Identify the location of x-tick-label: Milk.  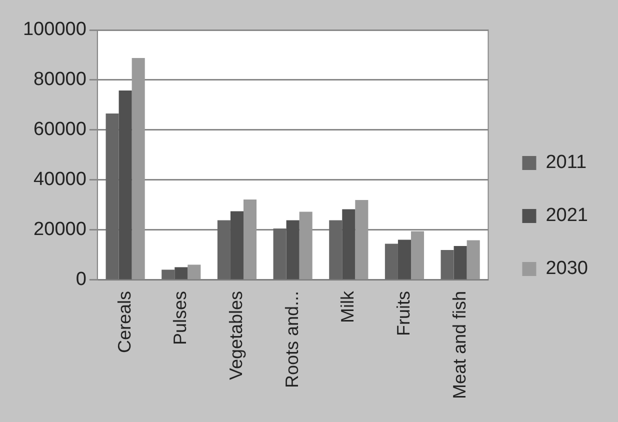
(348, 306).